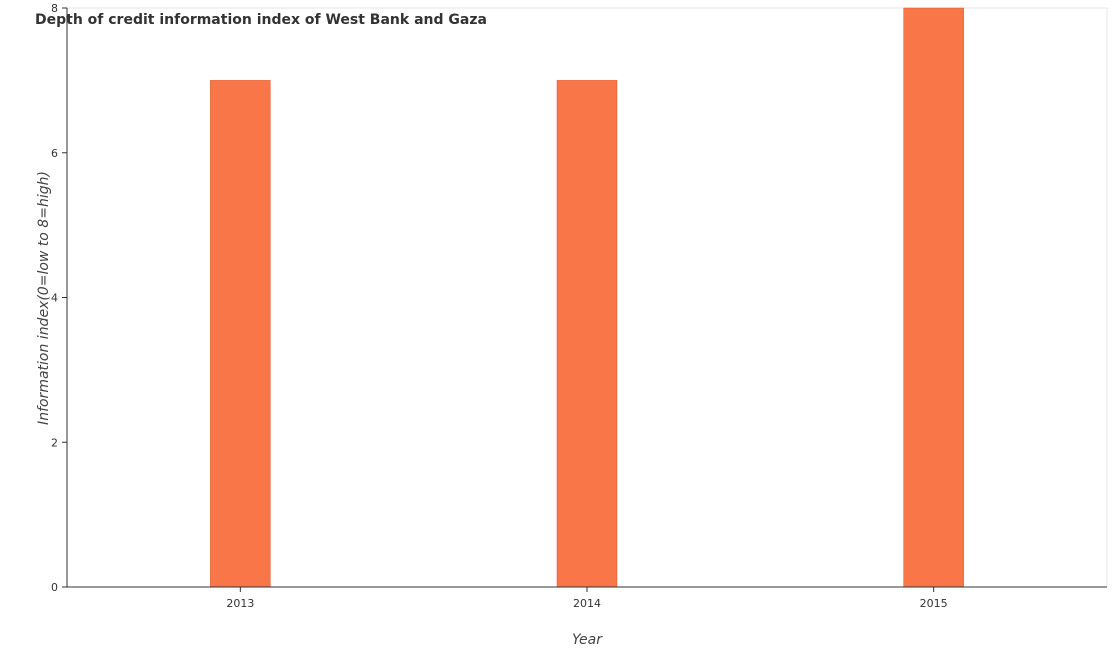 The width and height of the screenshot is (1114, 650). I want to click on y-axis-label: Information index(0=low to 8=high), so click(44, 298).